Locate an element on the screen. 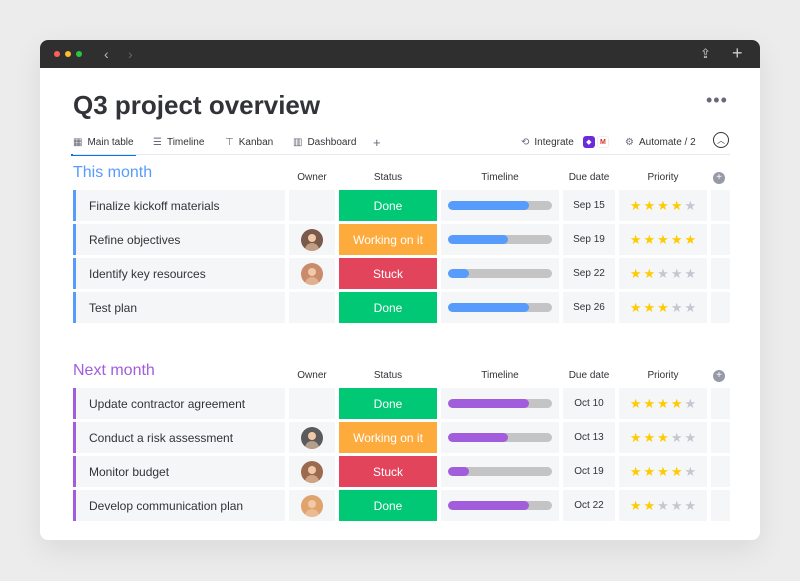 This screenshot has width=800, height=581. back-arrow-icon: ‹ is located at coordinates (106, 54).